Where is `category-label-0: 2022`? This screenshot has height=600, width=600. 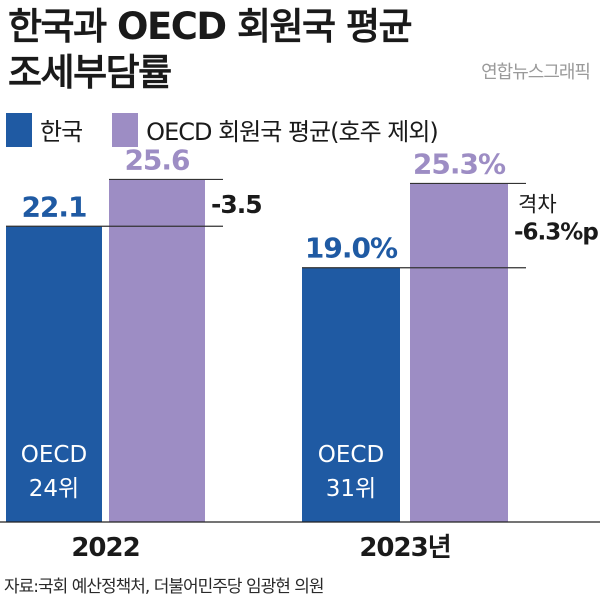 category-label-0: 2022 is located at coordinates (105, 548).